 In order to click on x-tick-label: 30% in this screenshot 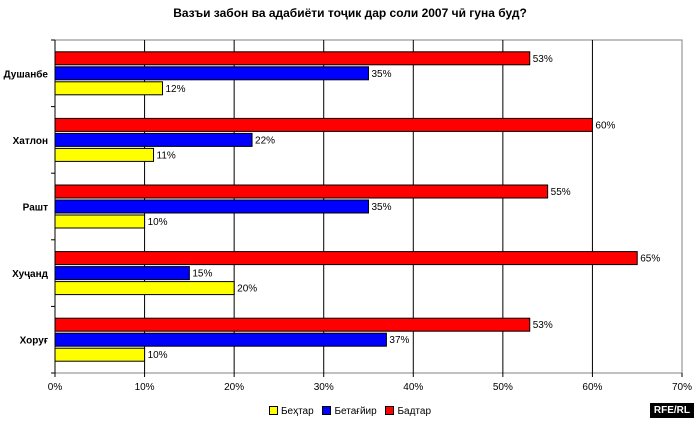, I will do `click(324, 387)`.